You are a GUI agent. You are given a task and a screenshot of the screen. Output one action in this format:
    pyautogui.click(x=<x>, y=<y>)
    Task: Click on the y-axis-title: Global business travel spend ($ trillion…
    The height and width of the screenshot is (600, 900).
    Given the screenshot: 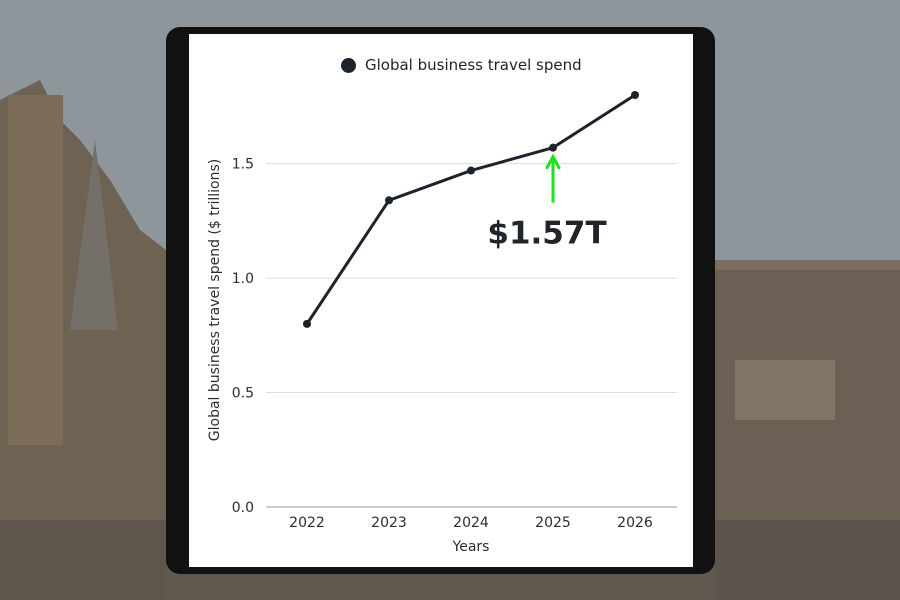 What is the action you would take?
    pyautogui.click(x=215, y=300)
    